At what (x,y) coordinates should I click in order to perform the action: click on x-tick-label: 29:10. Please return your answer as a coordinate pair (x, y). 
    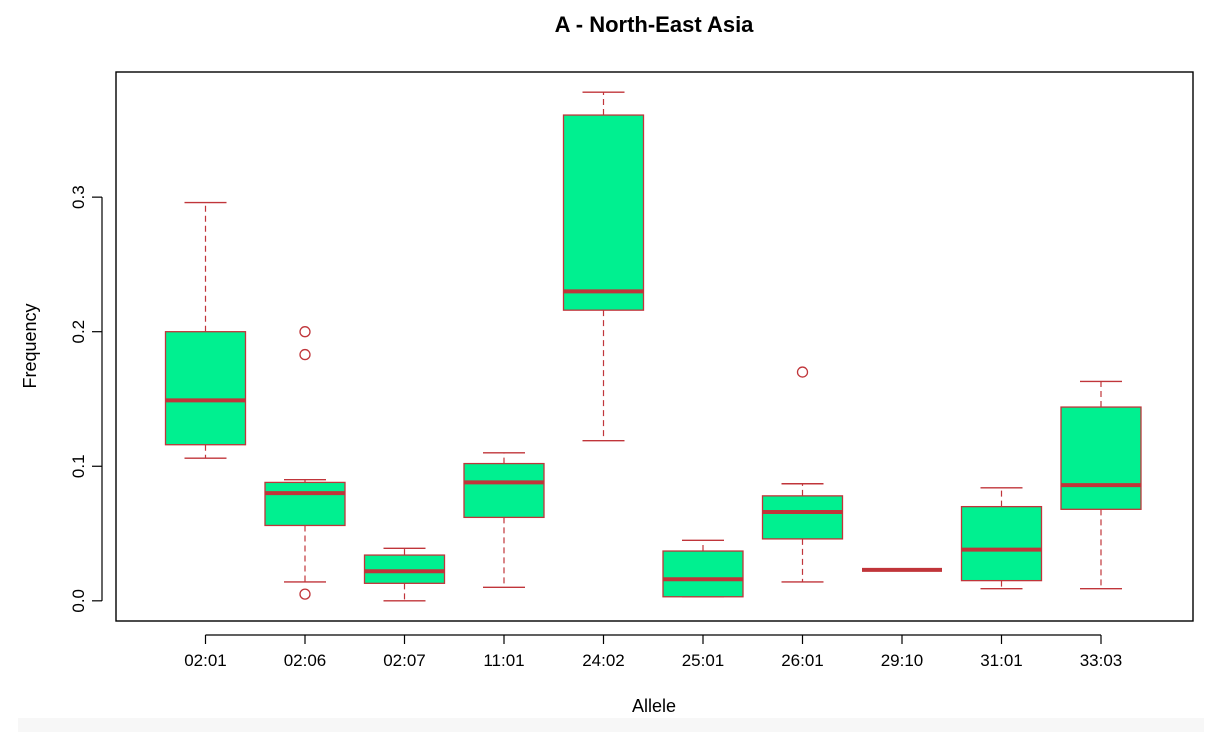
    Looking at the image, I should click on (902, 660).